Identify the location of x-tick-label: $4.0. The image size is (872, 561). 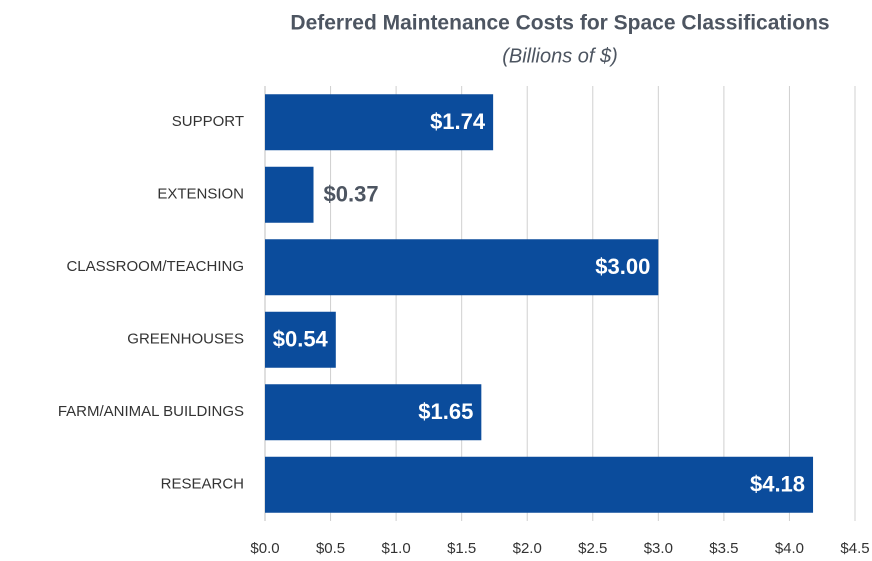
(789, 548).